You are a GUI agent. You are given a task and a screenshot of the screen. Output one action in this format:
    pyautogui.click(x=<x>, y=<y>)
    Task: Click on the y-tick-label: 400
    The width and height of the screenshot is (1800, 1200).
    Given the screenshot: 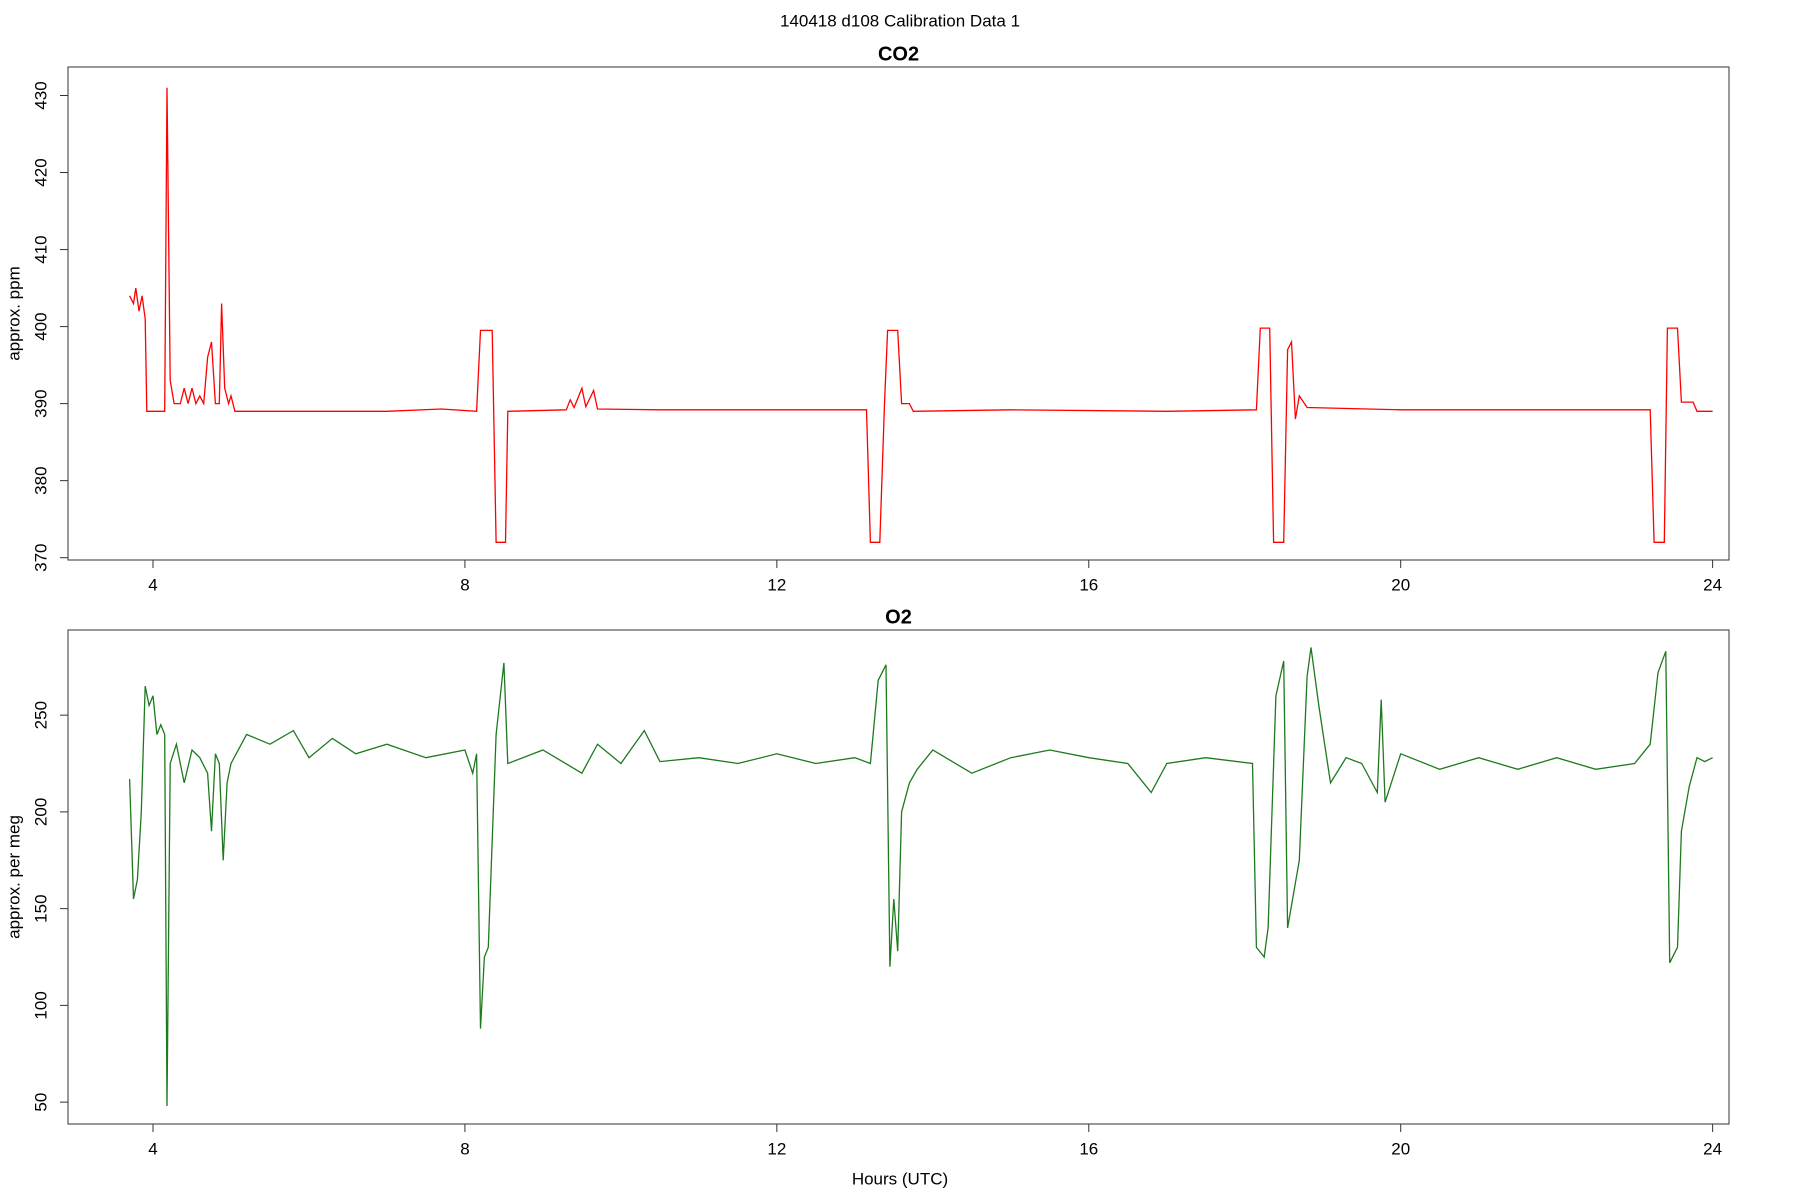 What is the action you would take?
    pyautogui.click(x=40, y=326)
    